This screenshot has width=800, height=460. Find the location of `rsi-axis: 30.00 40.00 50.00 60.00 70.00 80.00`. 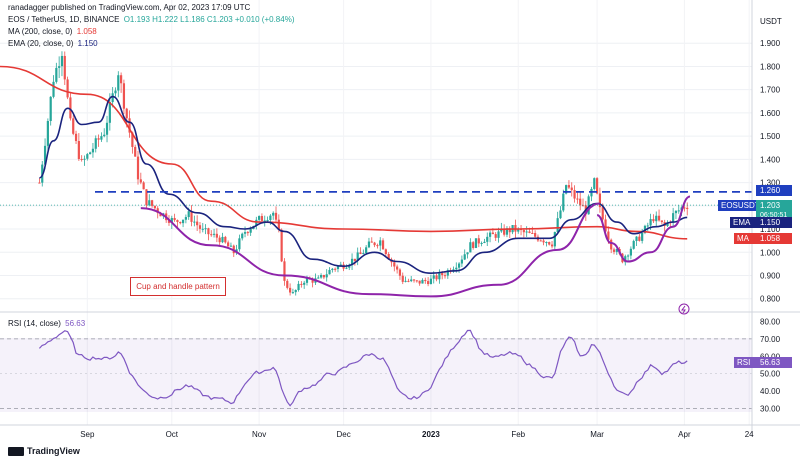

rsi-axis: 30.00 40.00 50.00 60.00 70.00 80.00 is located at coordinates (770, 365).